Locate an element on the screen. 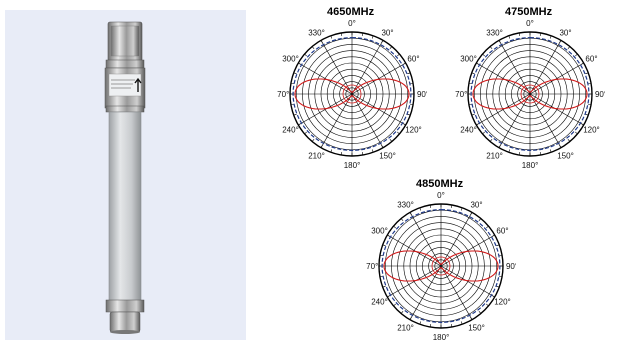 The height and width of the screenshot is (349, 628). angle-label: 300° is located at coordinates (290, 59).